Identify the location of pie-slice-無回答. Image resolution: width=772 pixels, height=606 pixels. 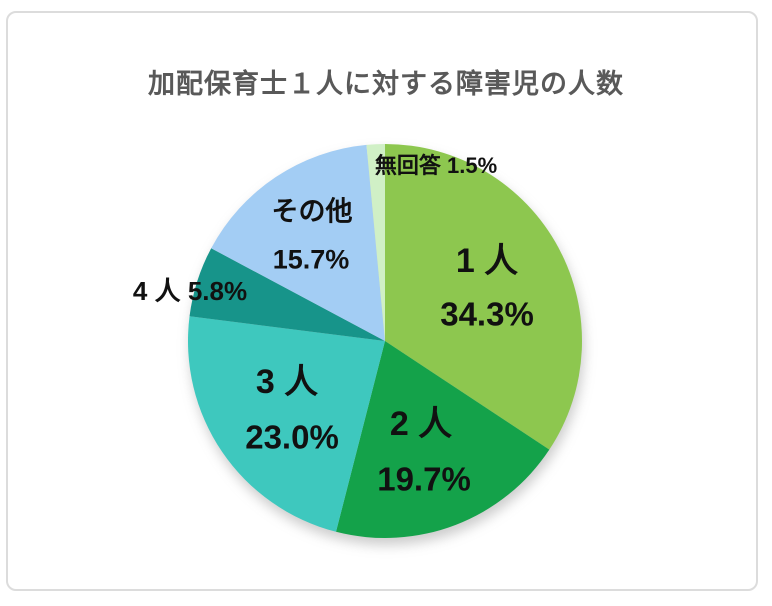
(375, 242).